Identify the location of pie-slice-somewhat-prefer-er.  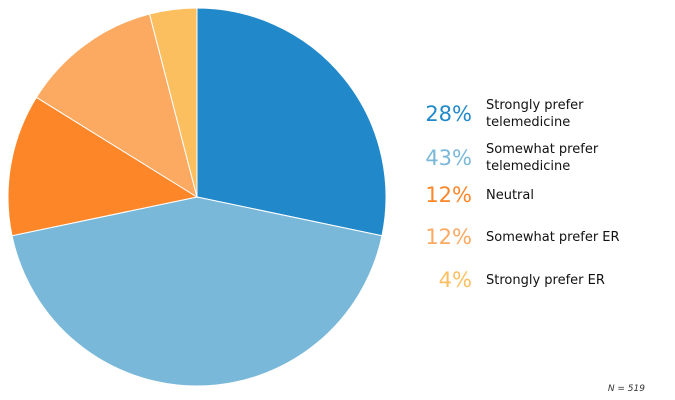
(116, 106).